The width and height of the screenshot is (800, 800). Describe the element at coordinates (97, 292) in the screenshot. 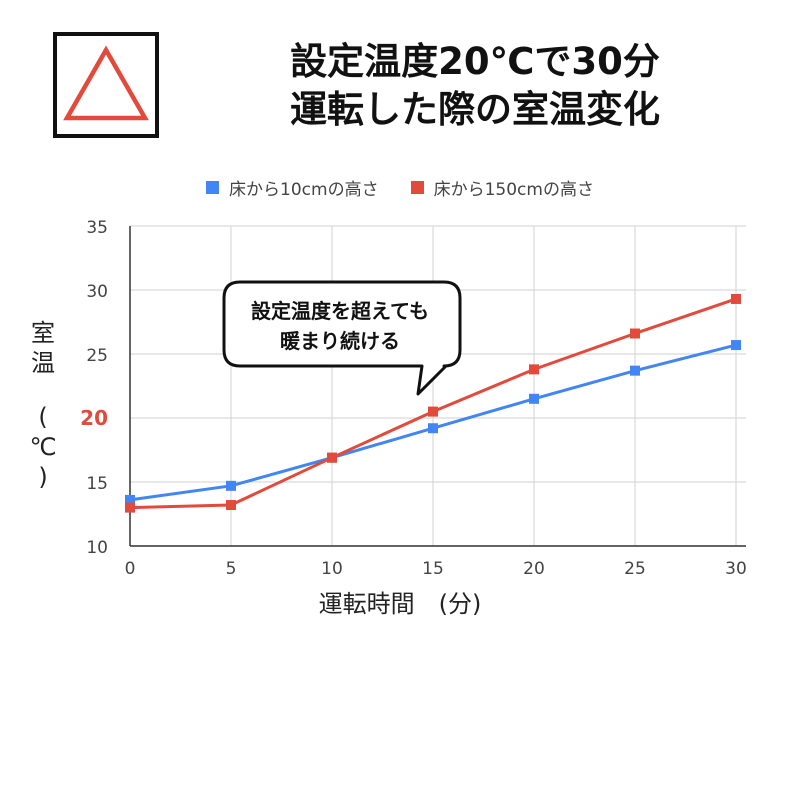

I see `y-tick-label: 30` at that location.